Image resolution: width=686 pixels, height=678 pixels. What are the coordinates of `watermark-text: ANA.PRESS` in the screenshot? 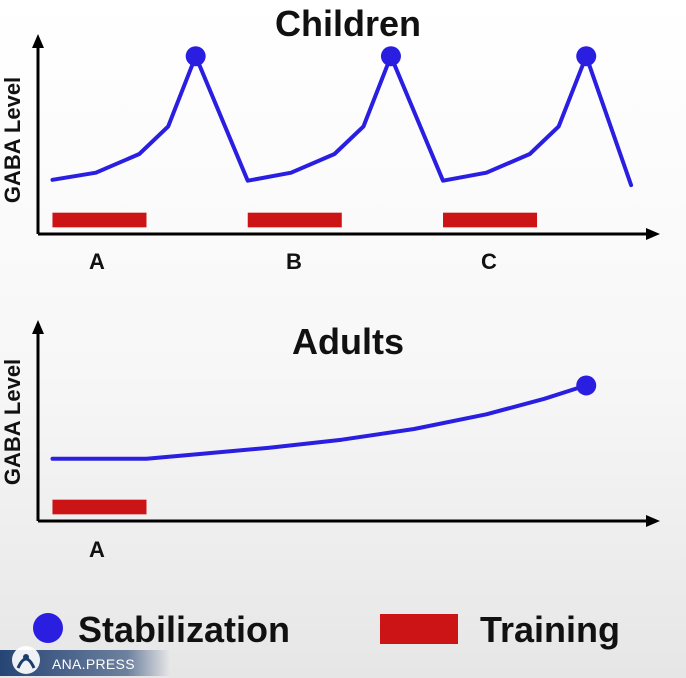 It's located at (93, 664).